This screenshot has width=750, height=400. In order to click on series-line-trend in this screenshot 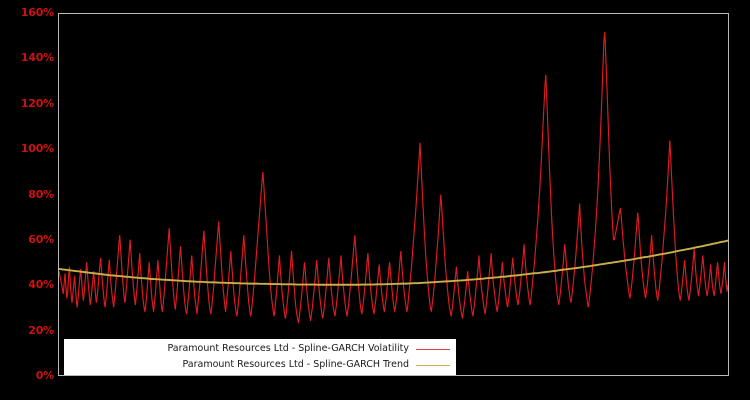, I will do `click(393, 262)`.